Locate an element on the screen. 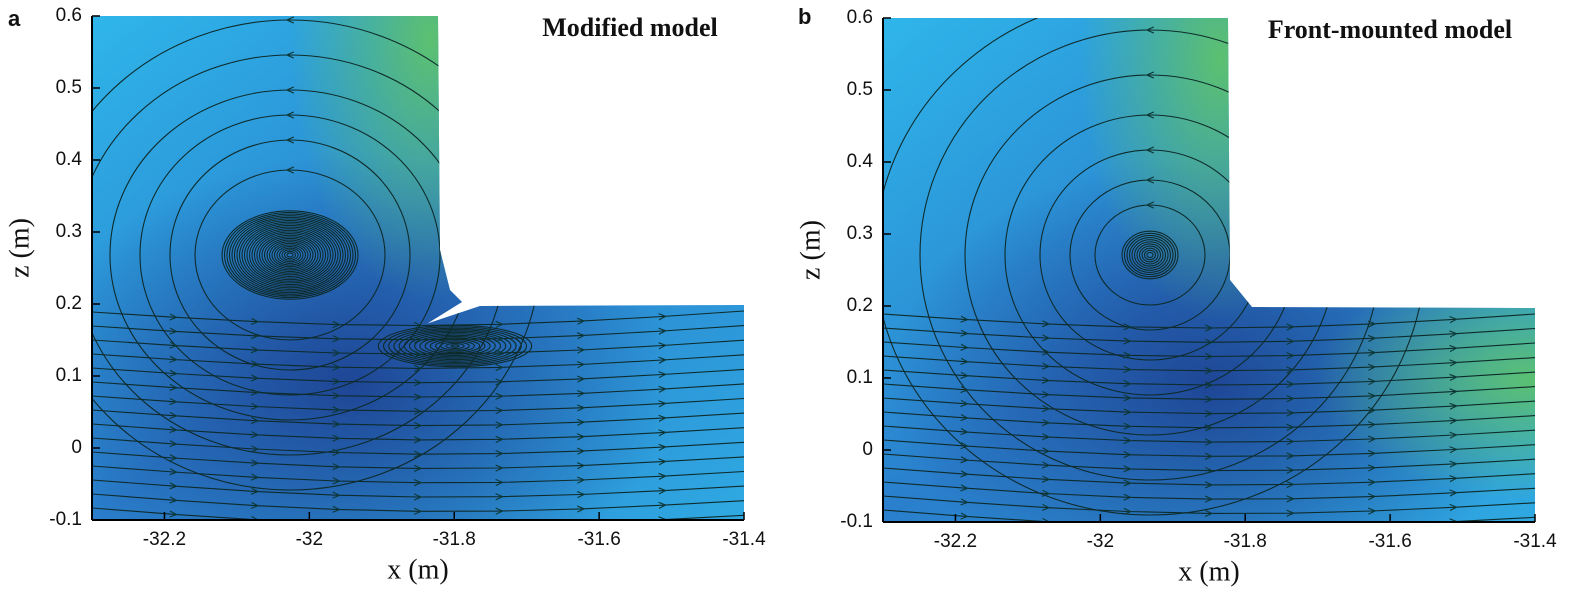 The image size is (1588, 598). panel-label: b is located at coordinates (804, 16).